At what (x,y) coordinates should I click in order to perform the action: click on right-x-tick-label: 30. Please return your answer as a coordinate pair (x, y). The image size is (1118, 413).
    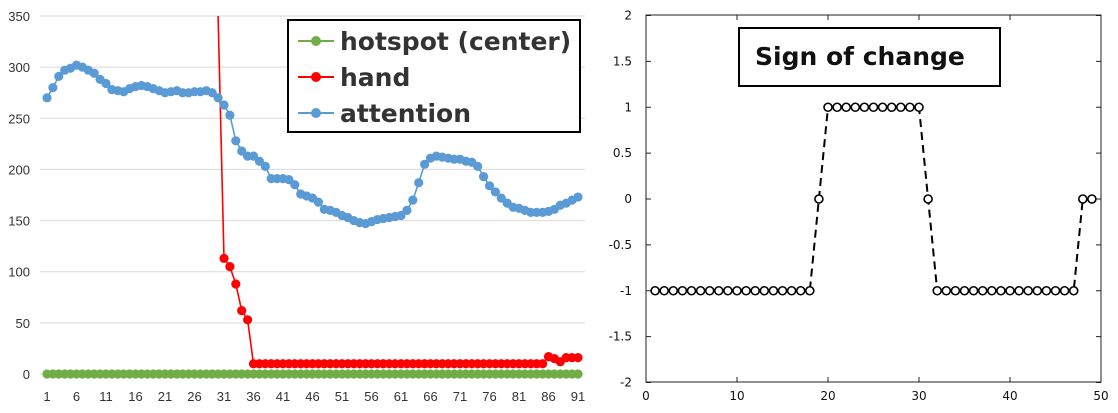
    Looking at the image, I should click on (918, 396).